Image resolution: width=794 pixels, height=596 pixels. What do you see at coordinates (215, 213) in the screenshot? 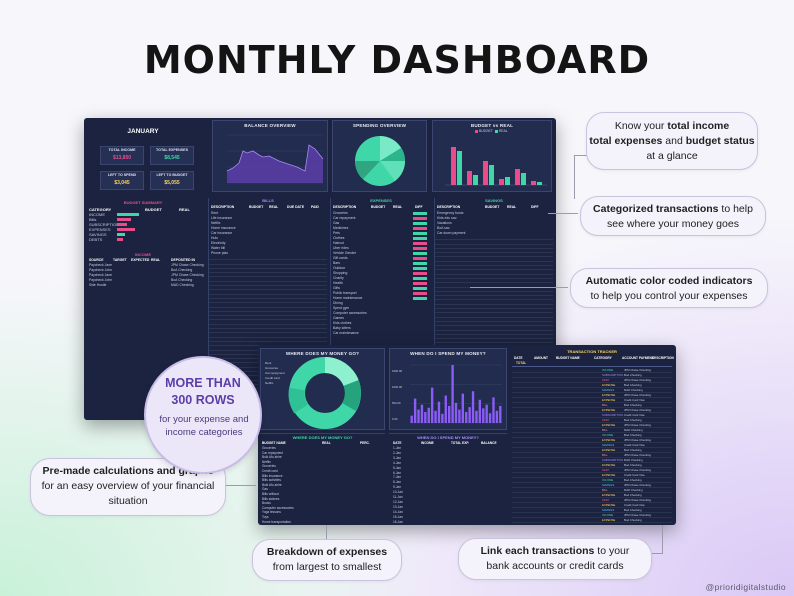
I see `bills-row: Rent` at bounding box center [215, 213].